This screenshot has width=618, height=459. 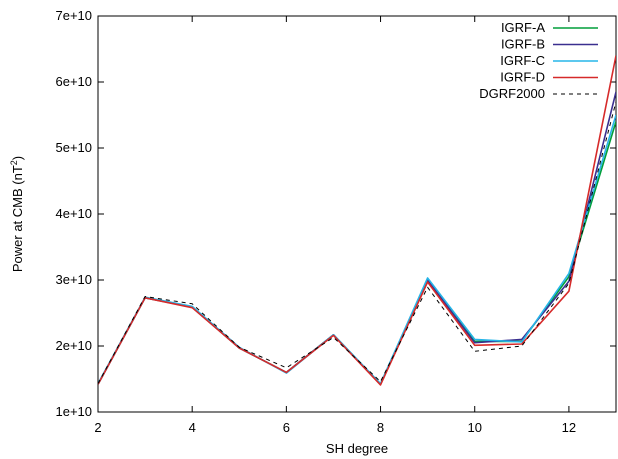 What do you see at coordinates (286, 427) in the screenshot?
I see `x-tick-label: 6` at bounding box center [286, 427].